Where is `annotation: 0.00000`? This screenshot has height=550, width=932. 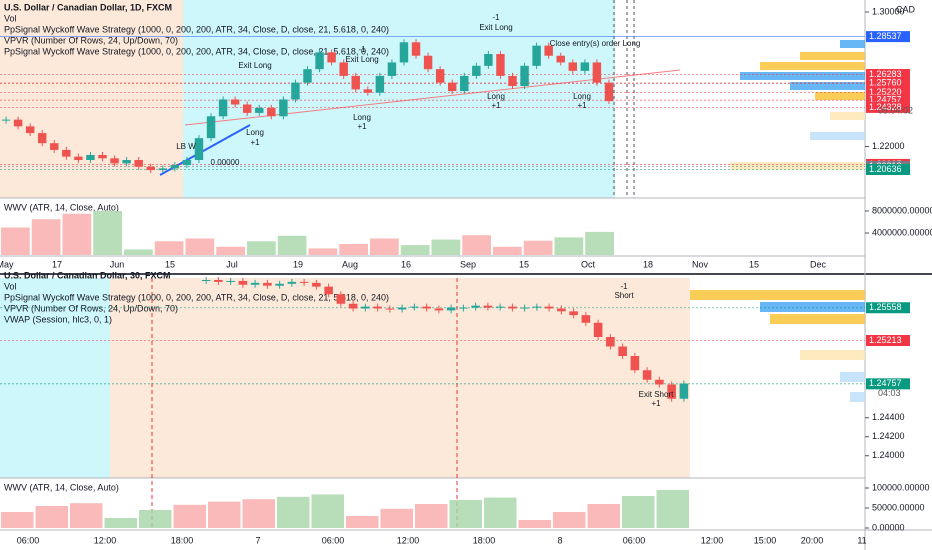 annotation: 0.00000 is located at coordinates (225, 162).